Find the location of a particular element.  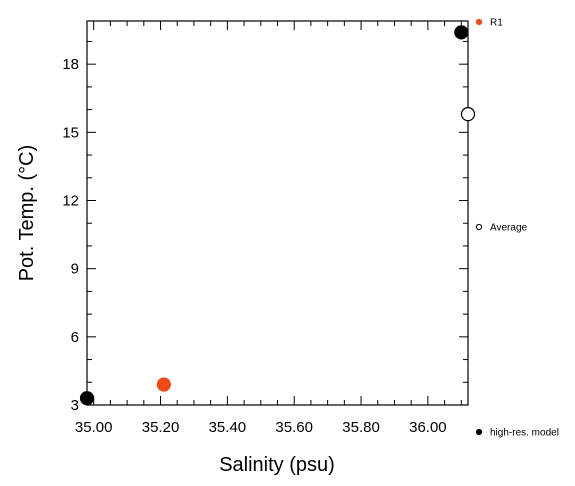

x-tick-label: 35.00 is located at coordinates (94, 427).